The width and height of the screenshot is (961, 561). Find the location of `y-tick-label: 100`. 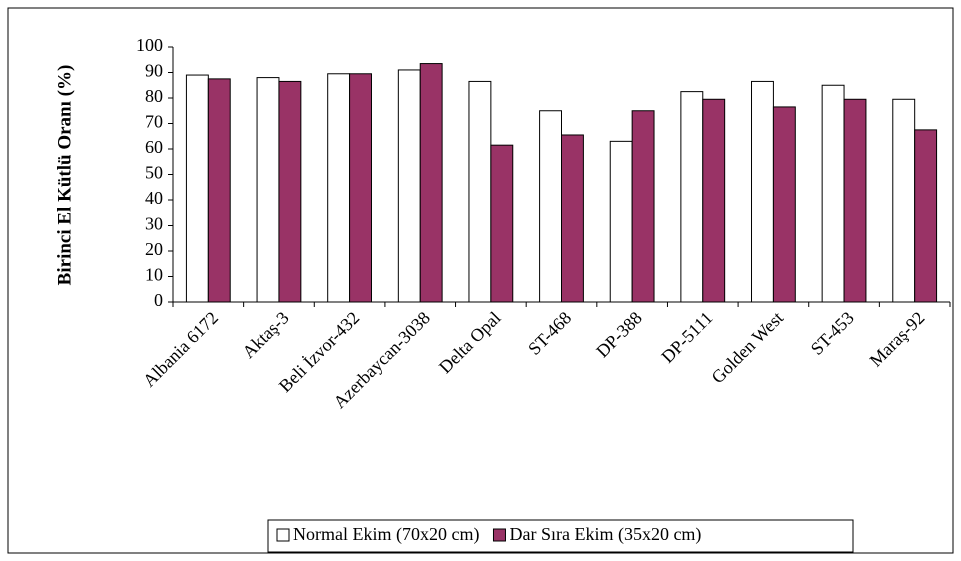

y-tick-label: 100 is located at coordinates (149, 45).